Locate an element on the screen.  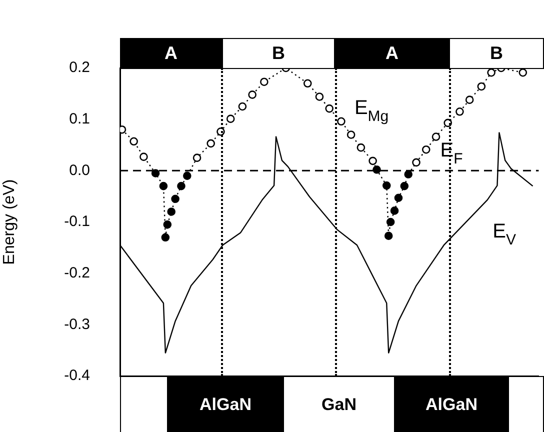
y-tick-label: -0.3 is located at coordinates (77, 324).